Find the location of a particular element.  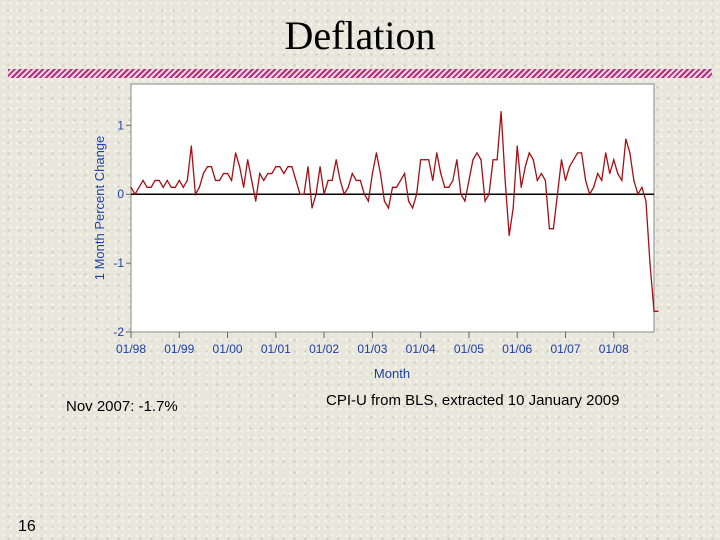

x-tick-label: 01/08 is located at coordinates (614, 349).